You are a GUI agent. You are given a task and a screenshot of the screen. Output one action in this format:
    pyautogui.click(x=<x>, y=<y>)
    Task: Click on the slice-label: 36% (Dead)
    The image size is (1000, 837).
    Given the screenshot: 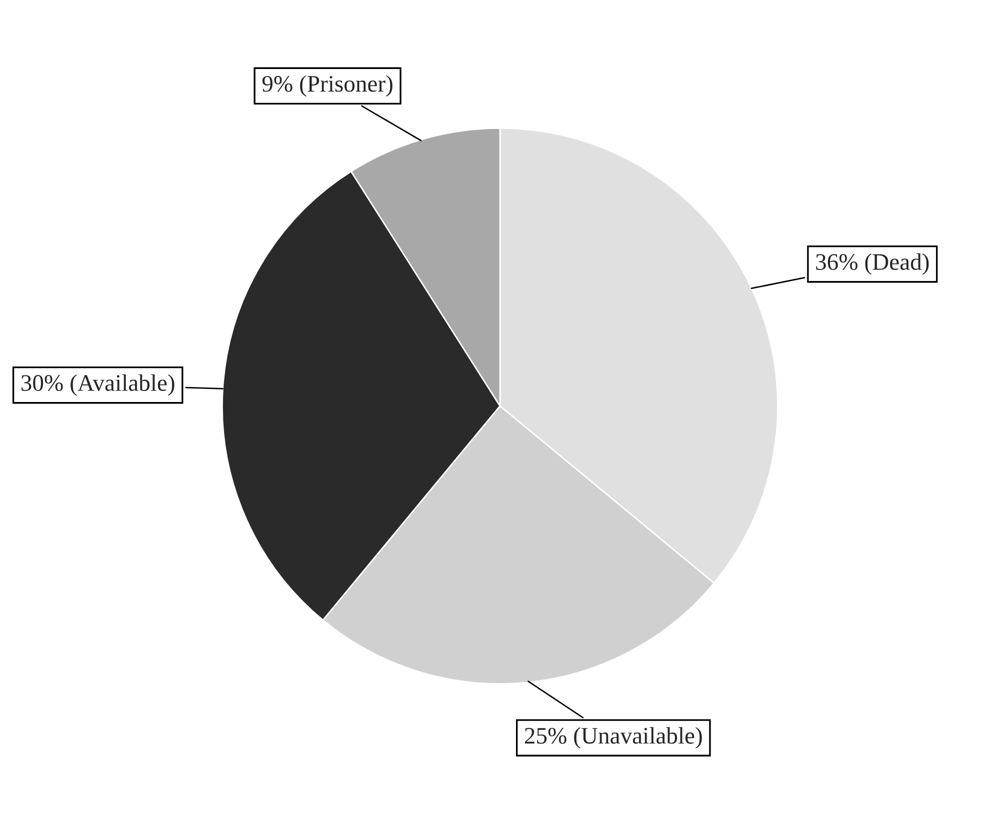 What is the action you would take?
    pyautogui.click(x=872, y=264)
    